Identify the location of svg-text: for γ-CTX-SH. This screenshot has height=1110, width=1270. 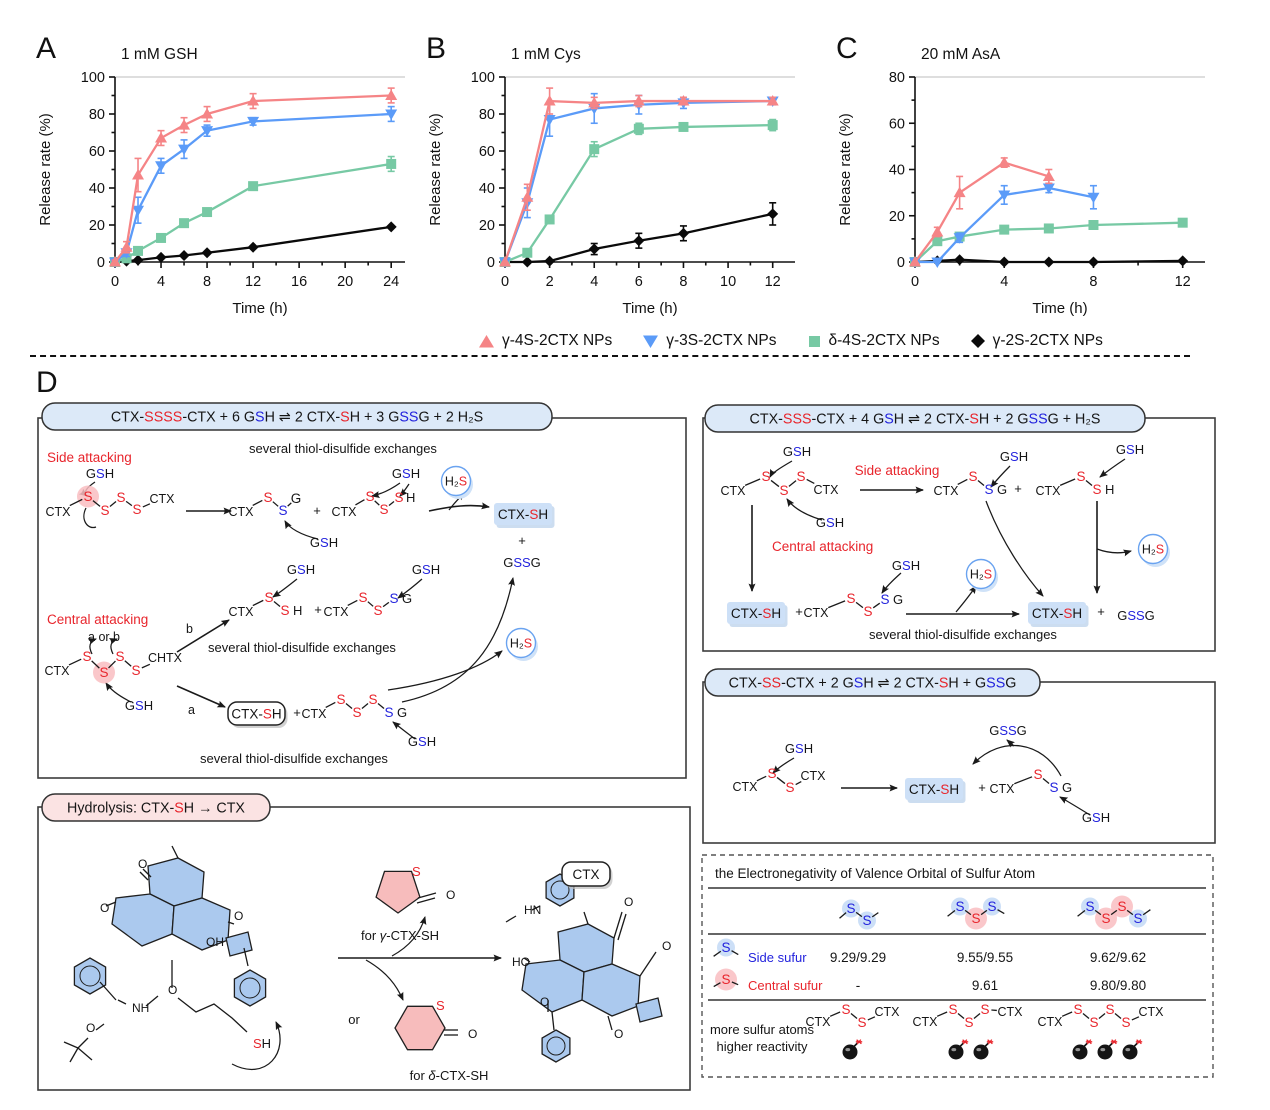
(400, 935).